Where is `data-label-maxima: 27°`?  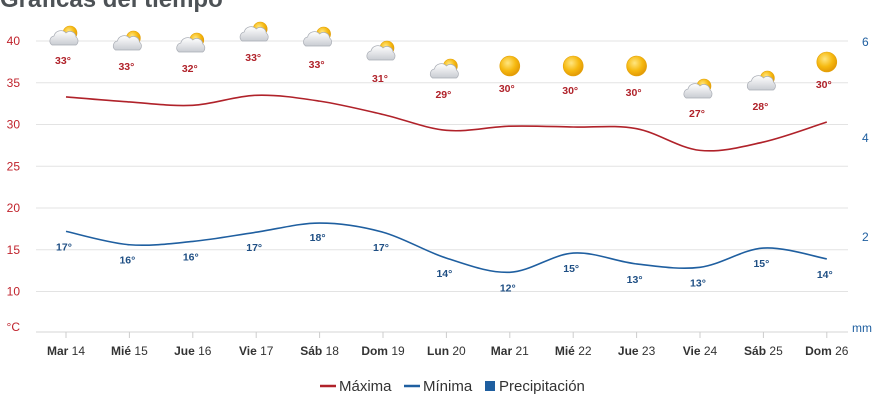
data-label-maxima: 27° is located at coordinates (697, 114).